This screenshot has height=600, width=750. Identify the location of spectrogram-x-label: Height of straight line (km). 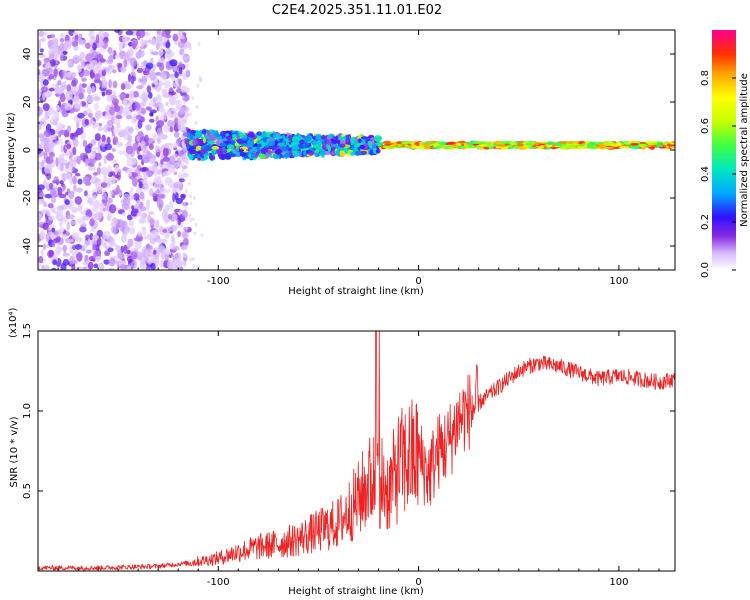
(356, 291).